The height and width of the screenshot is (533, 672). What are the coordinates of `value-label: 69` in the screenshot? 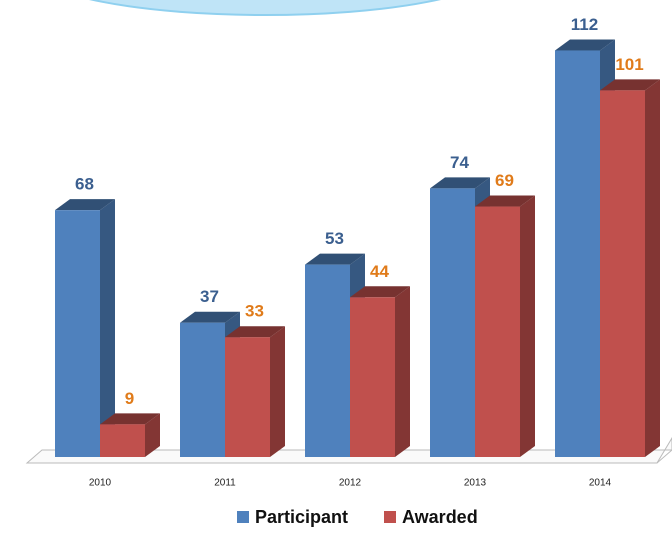 It's located at (504, 180).